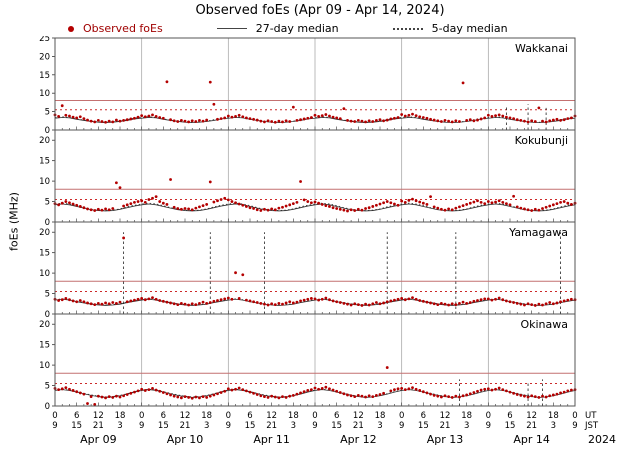 The height and width of the screenshot is (457, 640). I want to click on day-label: Apr 14, so click(531, 439).